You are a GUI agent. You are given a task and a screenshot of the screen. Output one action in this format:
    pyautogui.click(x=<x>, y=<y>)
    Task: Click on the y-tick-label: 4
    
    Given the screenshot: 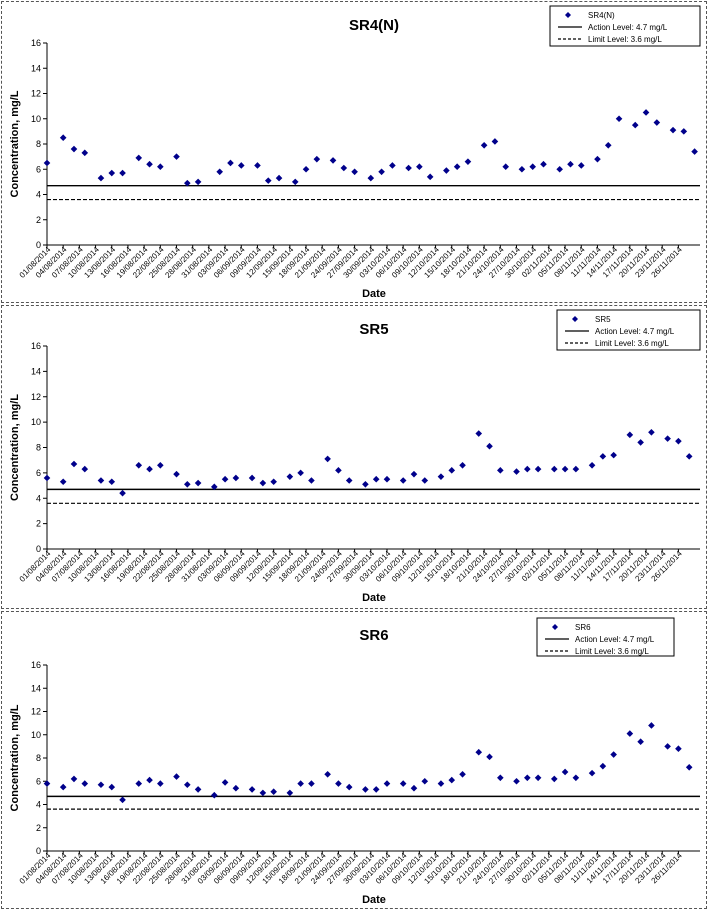 What is the action you would take?
    pyautogui.click(x=38, y=498)
    